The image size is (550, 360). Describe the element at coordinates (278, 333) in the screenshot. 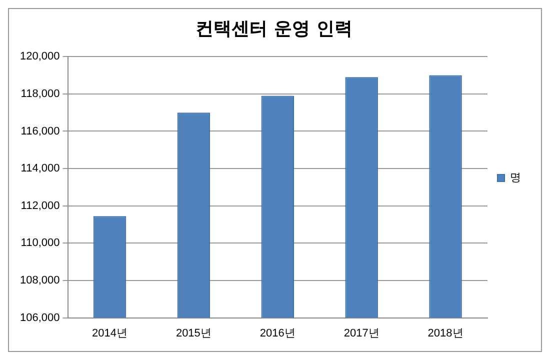

I see `x-tick-label: 2016년` at that location.